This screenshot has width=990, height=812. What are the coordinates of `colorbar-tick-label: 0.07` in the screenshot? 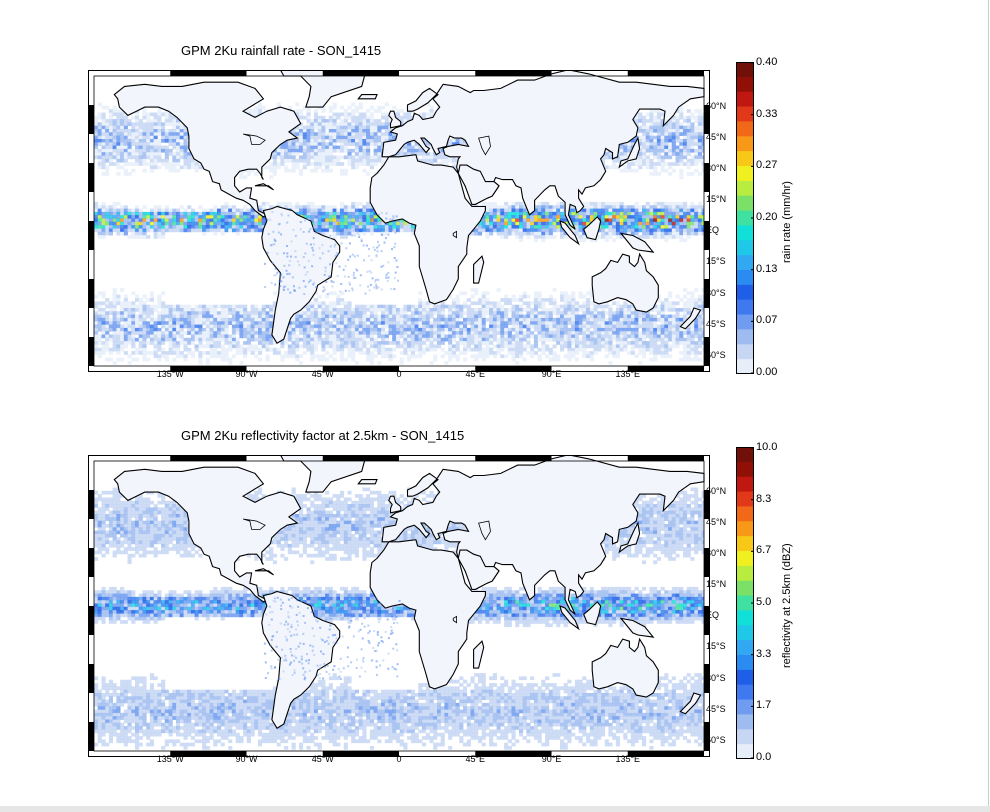 It's located at (767, 320).